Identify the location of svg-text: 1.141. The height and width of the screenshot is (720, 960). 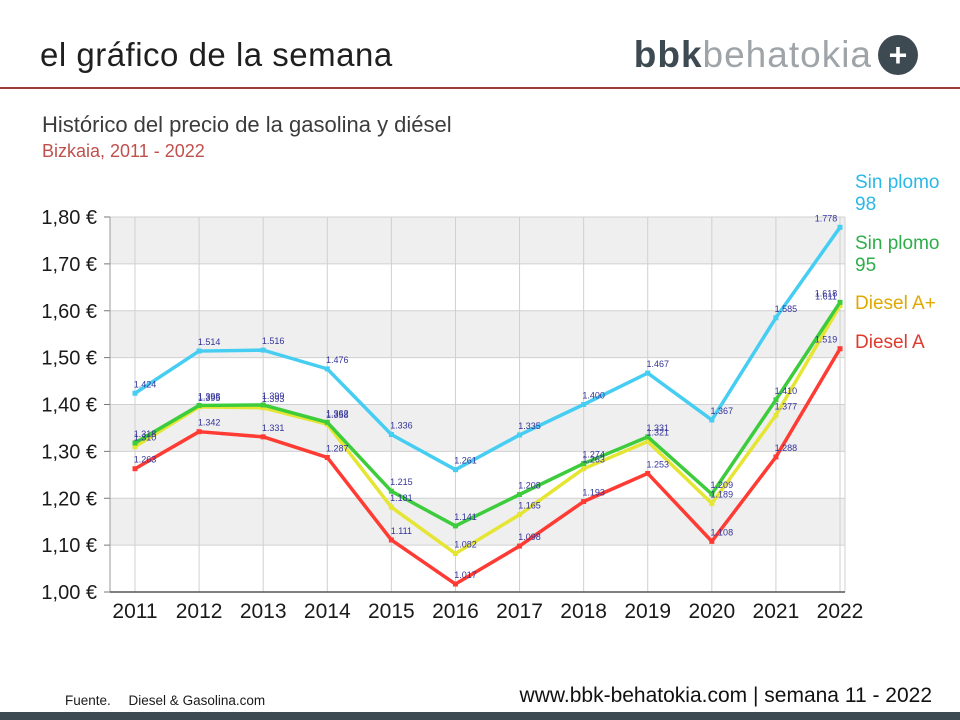
(465, 517).